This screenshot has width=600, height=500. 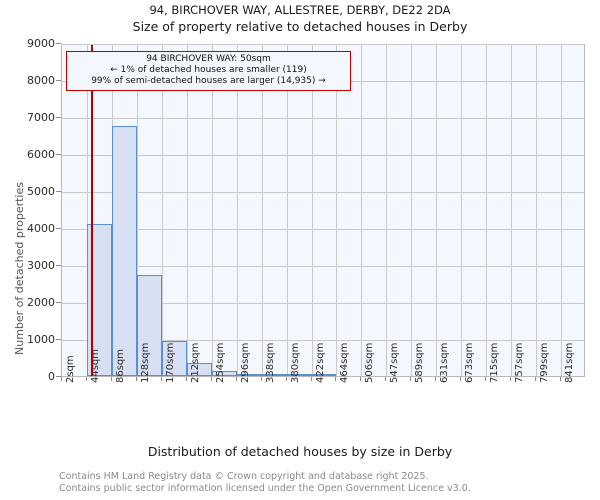 I want to click on x-axis-tick-label: 2sqm, so click(x=70, y=369).